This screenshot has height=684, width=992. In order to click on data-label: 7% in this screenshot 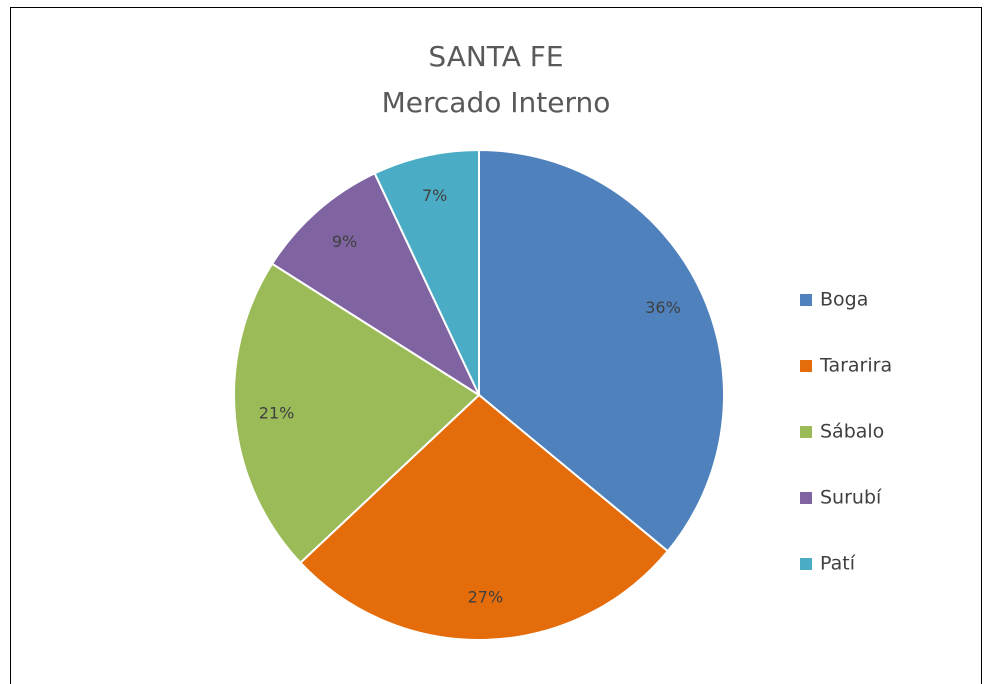, I will do `click(434, 195)`.